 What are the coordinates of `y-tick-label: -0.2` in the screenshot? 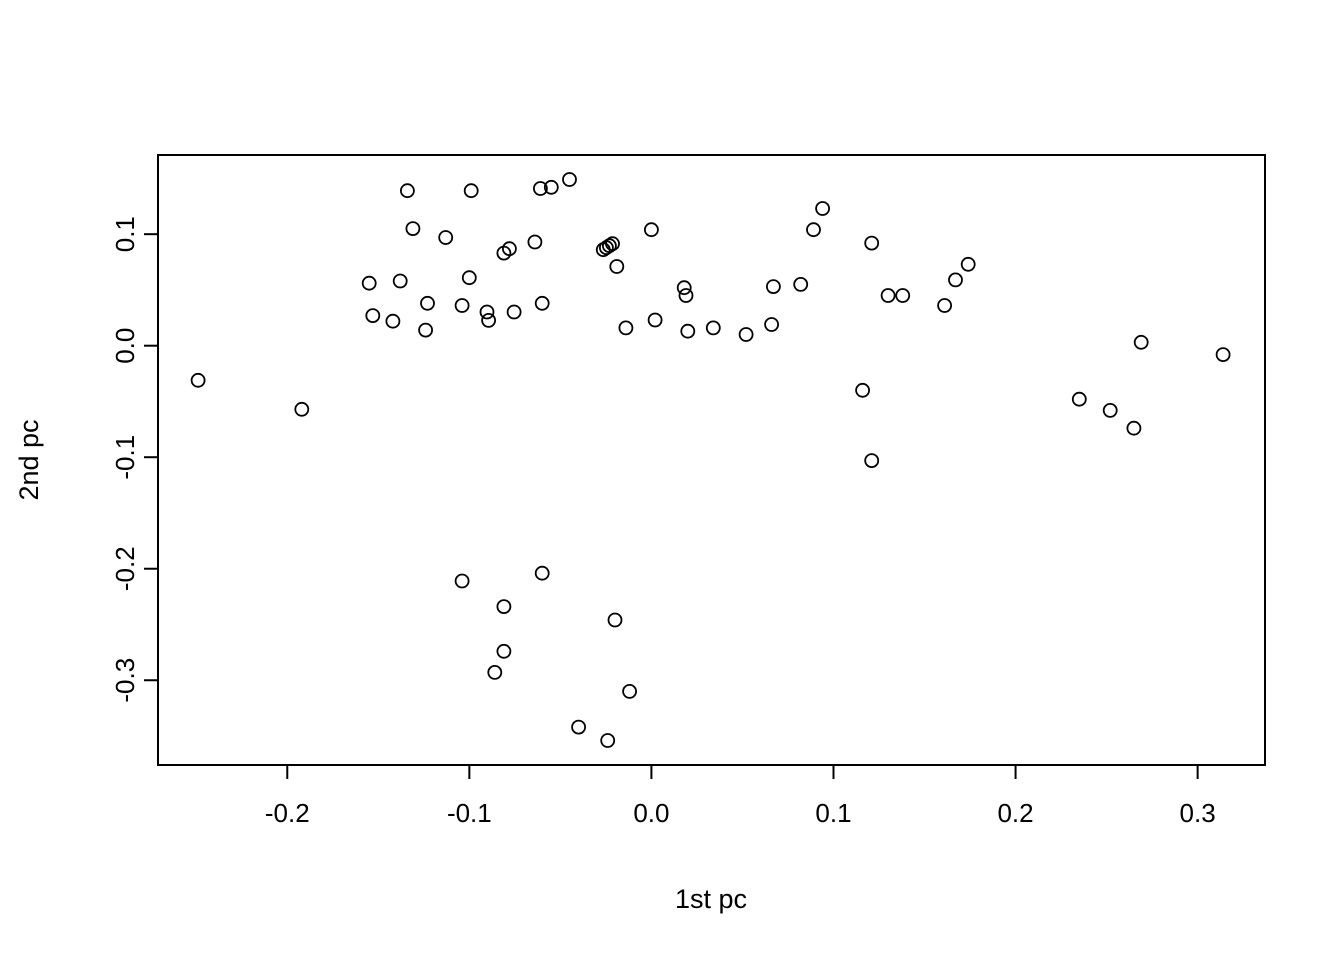 It's located at (125, 568).